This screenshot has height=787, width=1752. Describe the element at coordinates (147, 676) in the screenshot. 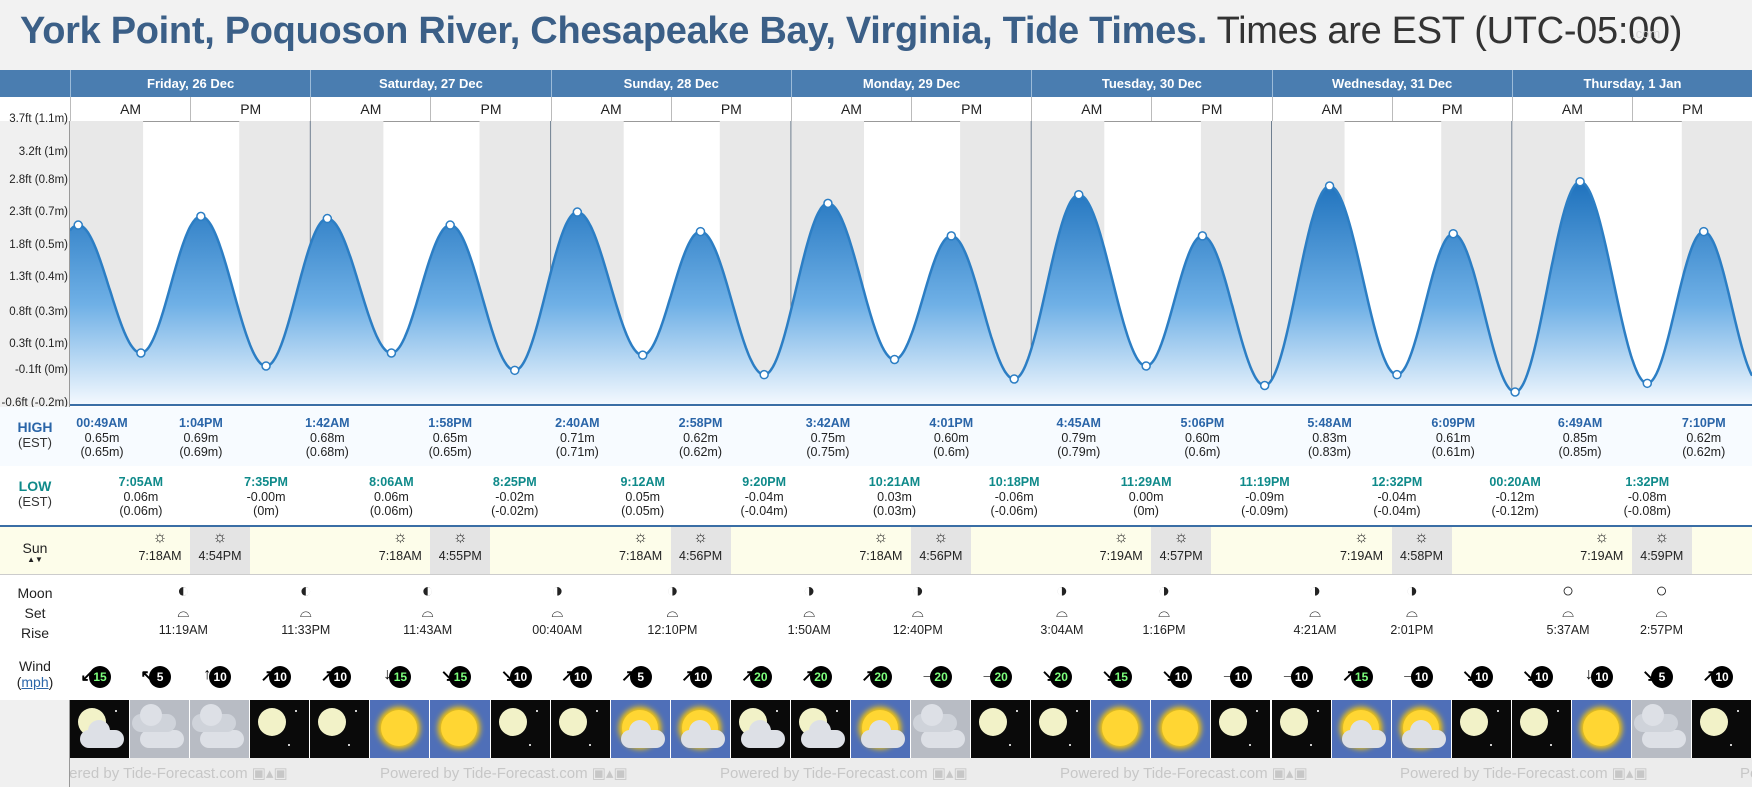

I see `wind-direction-icon: ↖` at that location.